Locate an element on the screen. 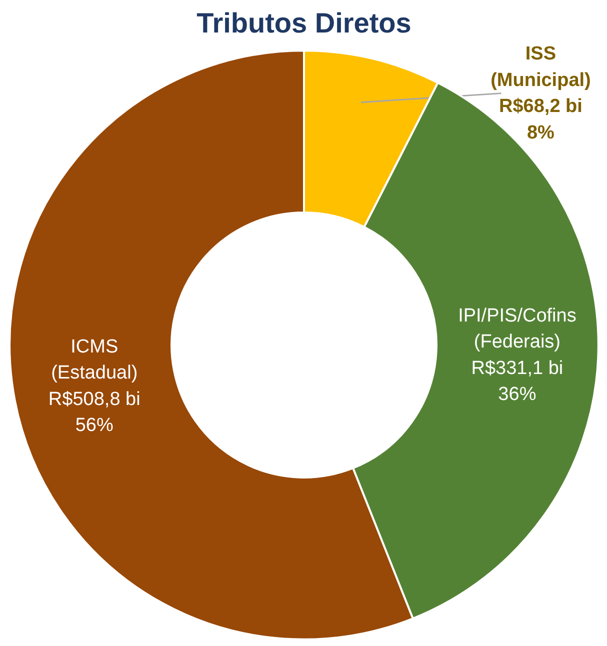  slice-label: ICMS (Estadual) is located at coordinates (94, 360).